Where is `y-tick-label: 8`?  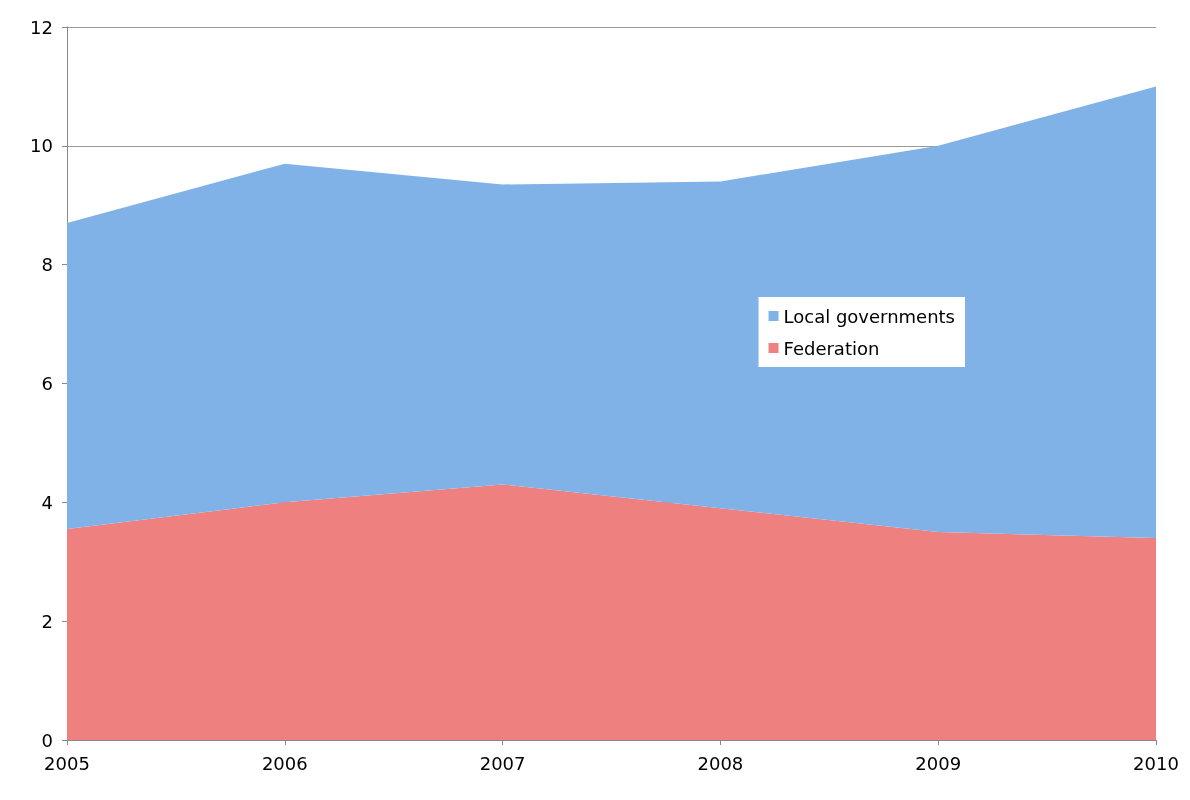
y-tick-label: 8 is located at coordinates (47, 265).